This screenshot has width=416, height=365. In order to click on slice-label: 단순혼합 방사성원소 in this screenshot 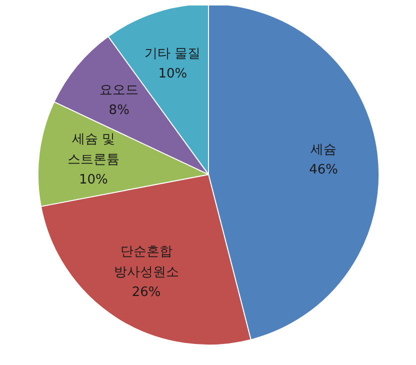, I will do `click(146, 262)`.